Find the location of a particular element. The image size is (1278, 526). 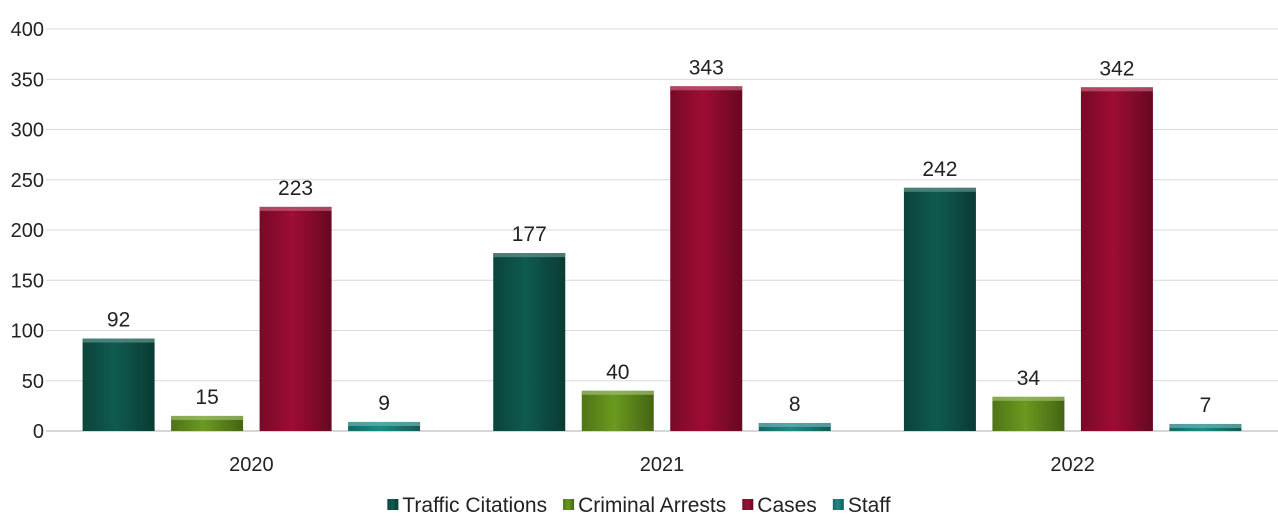

data-label: 15 is located at coordinates (206, 397).